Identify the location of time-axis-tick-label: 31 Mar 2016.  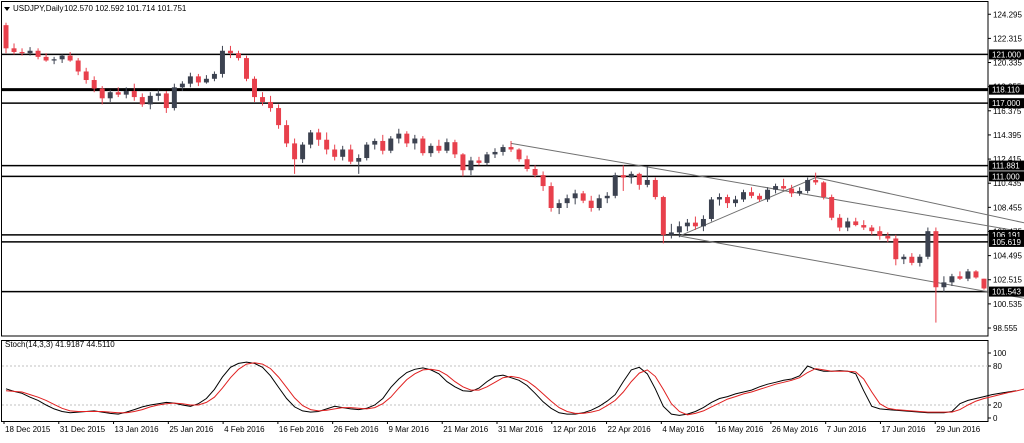
(520, 429).